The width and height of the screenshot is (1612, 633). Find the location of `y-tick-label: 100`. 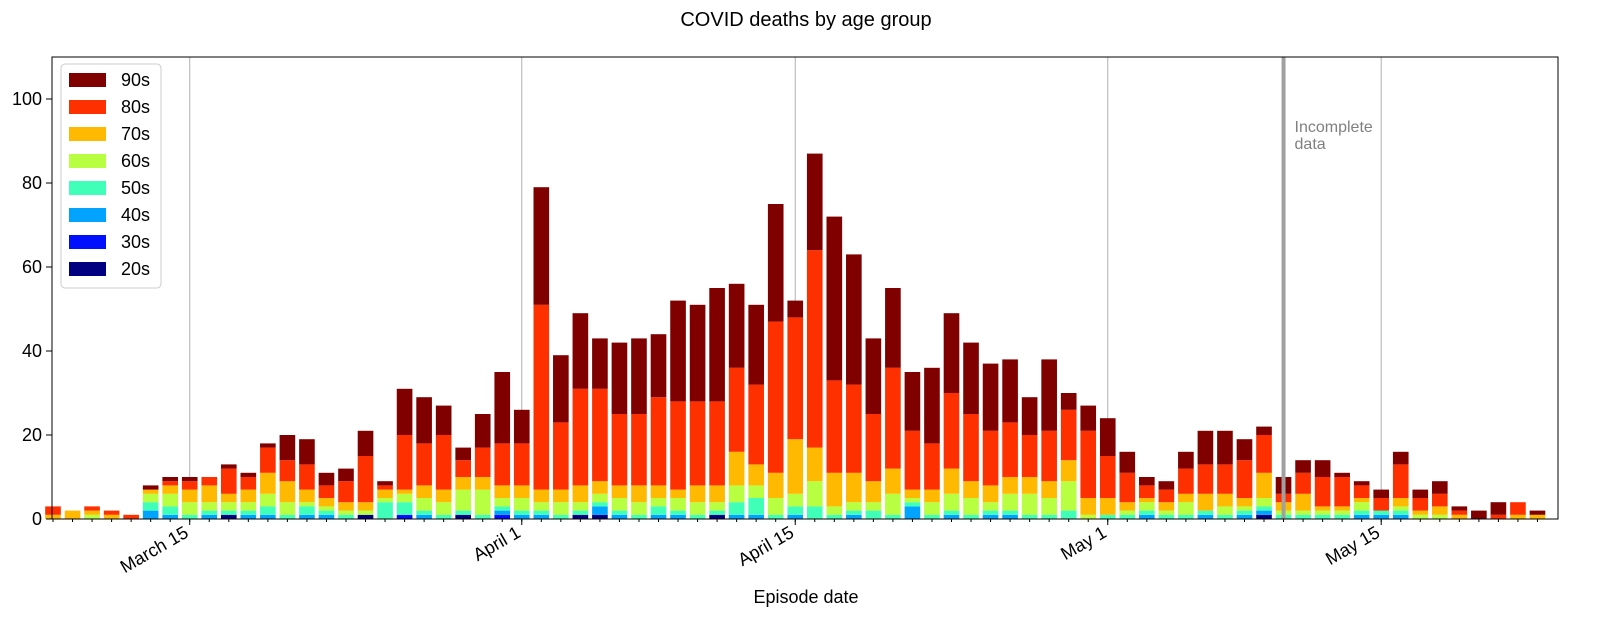

y-tick-label: 100 is located at coordinates (27, 99).